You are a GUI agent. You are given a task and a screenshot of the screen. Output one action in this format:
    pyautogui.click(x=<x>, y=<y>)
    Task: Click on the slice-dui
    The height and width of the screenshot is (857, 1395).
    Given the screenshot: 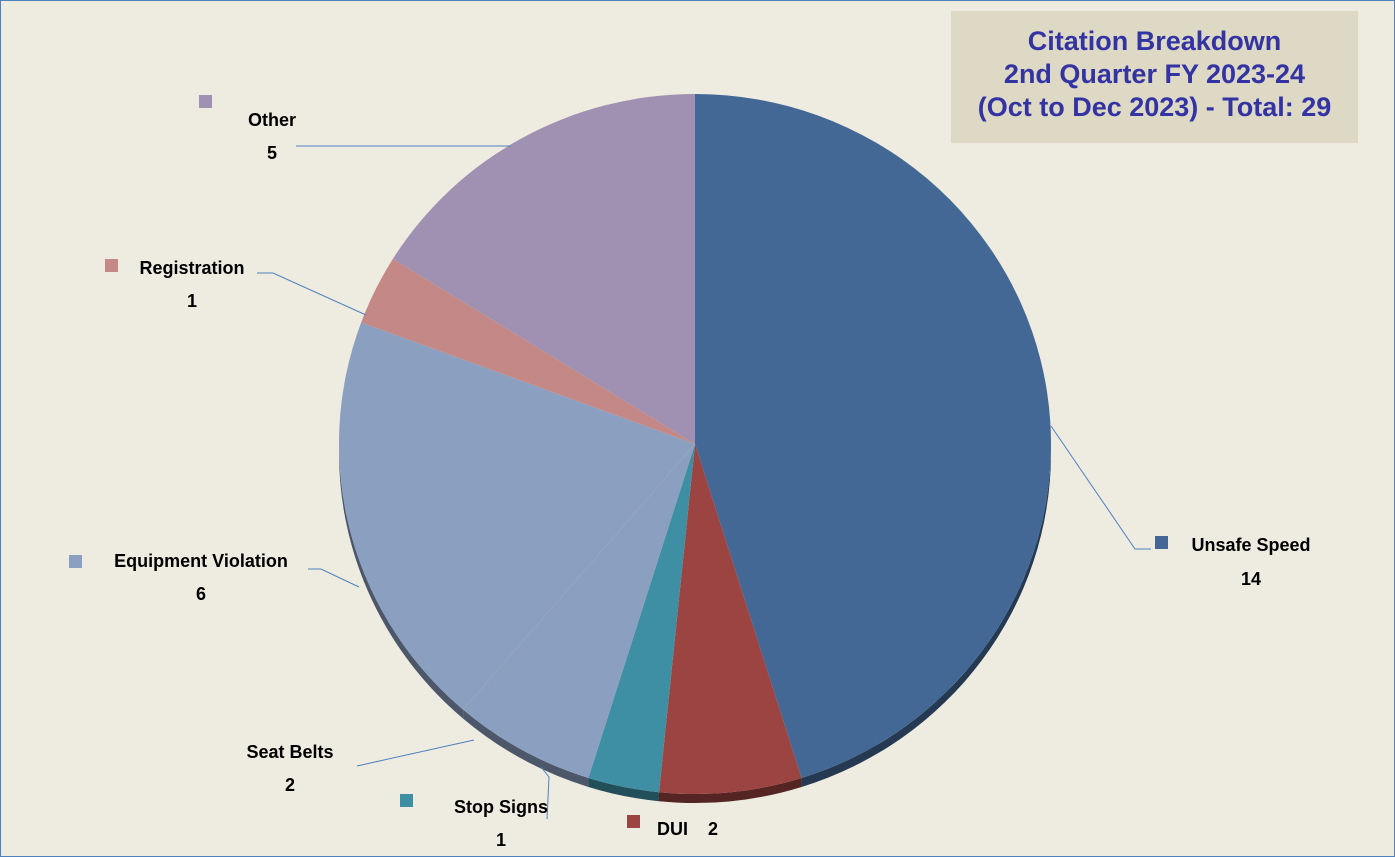 What is the action you would take?
    pyautogui.click(x=730, y=619)
    